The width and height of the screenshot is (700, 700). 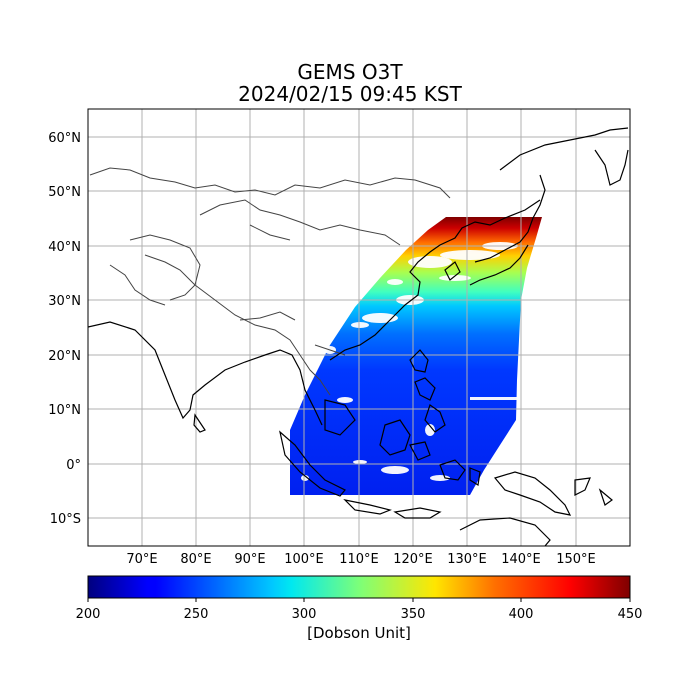 I want to click on lat-label: 10°N, so click(x=64, y=410).